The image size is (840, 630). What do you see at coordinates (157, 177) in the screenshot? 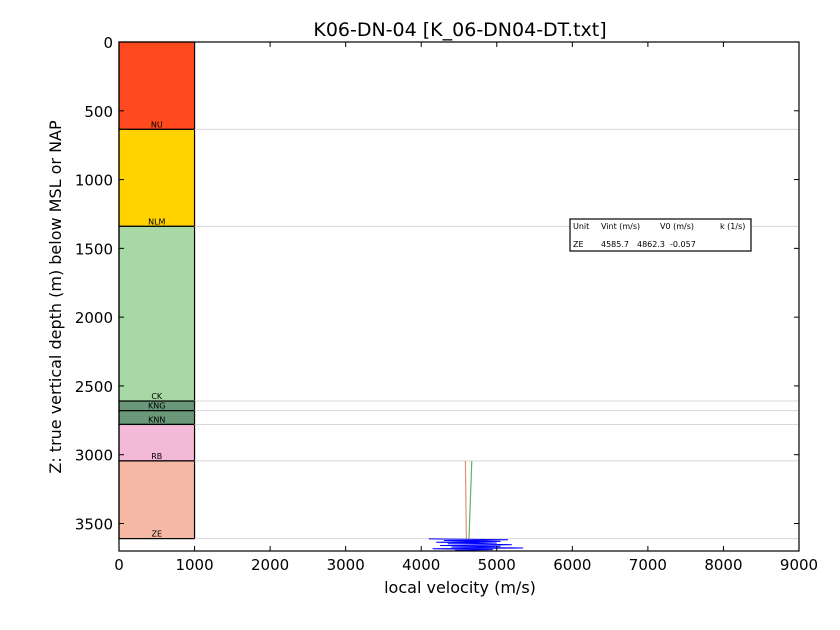
I see `unit-block-nlm` at bounding box center [157, 177].